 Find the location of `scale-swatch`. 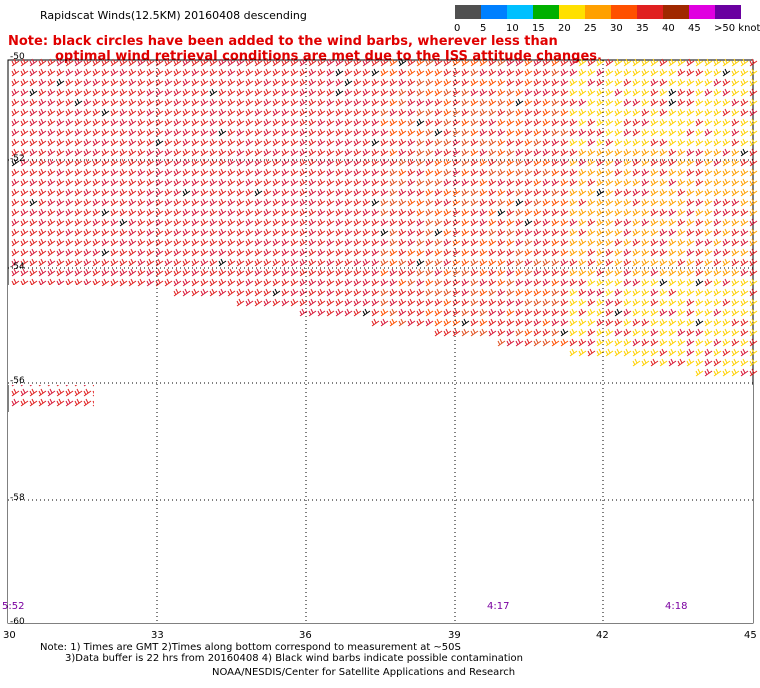

scale-swatch is located at coordinates (702, 12).